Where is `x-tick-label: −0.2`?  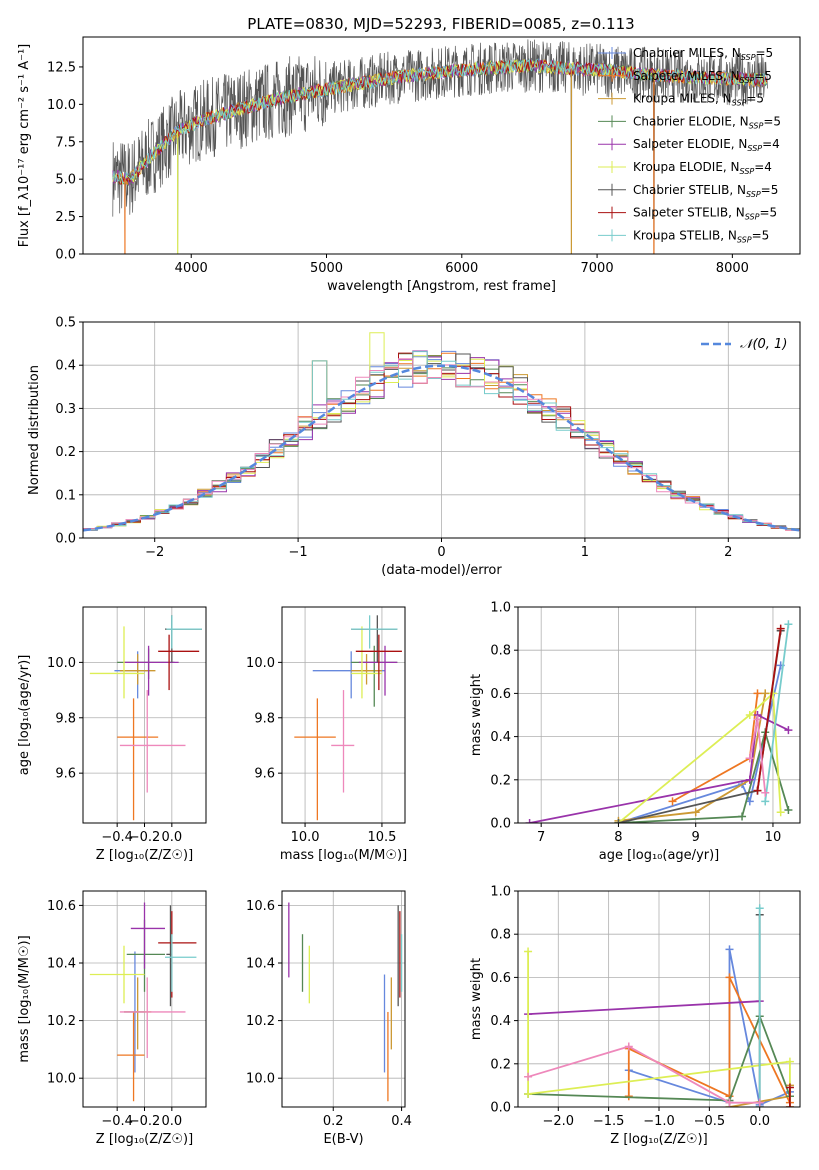 x-tick-label: −0.2 is located at coordinates (145, 837).